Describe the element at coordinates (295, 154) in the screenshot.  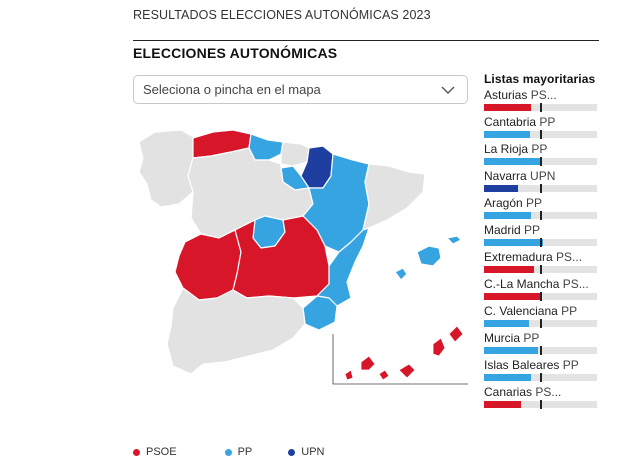
I see `region-pais-vasco` at that location.